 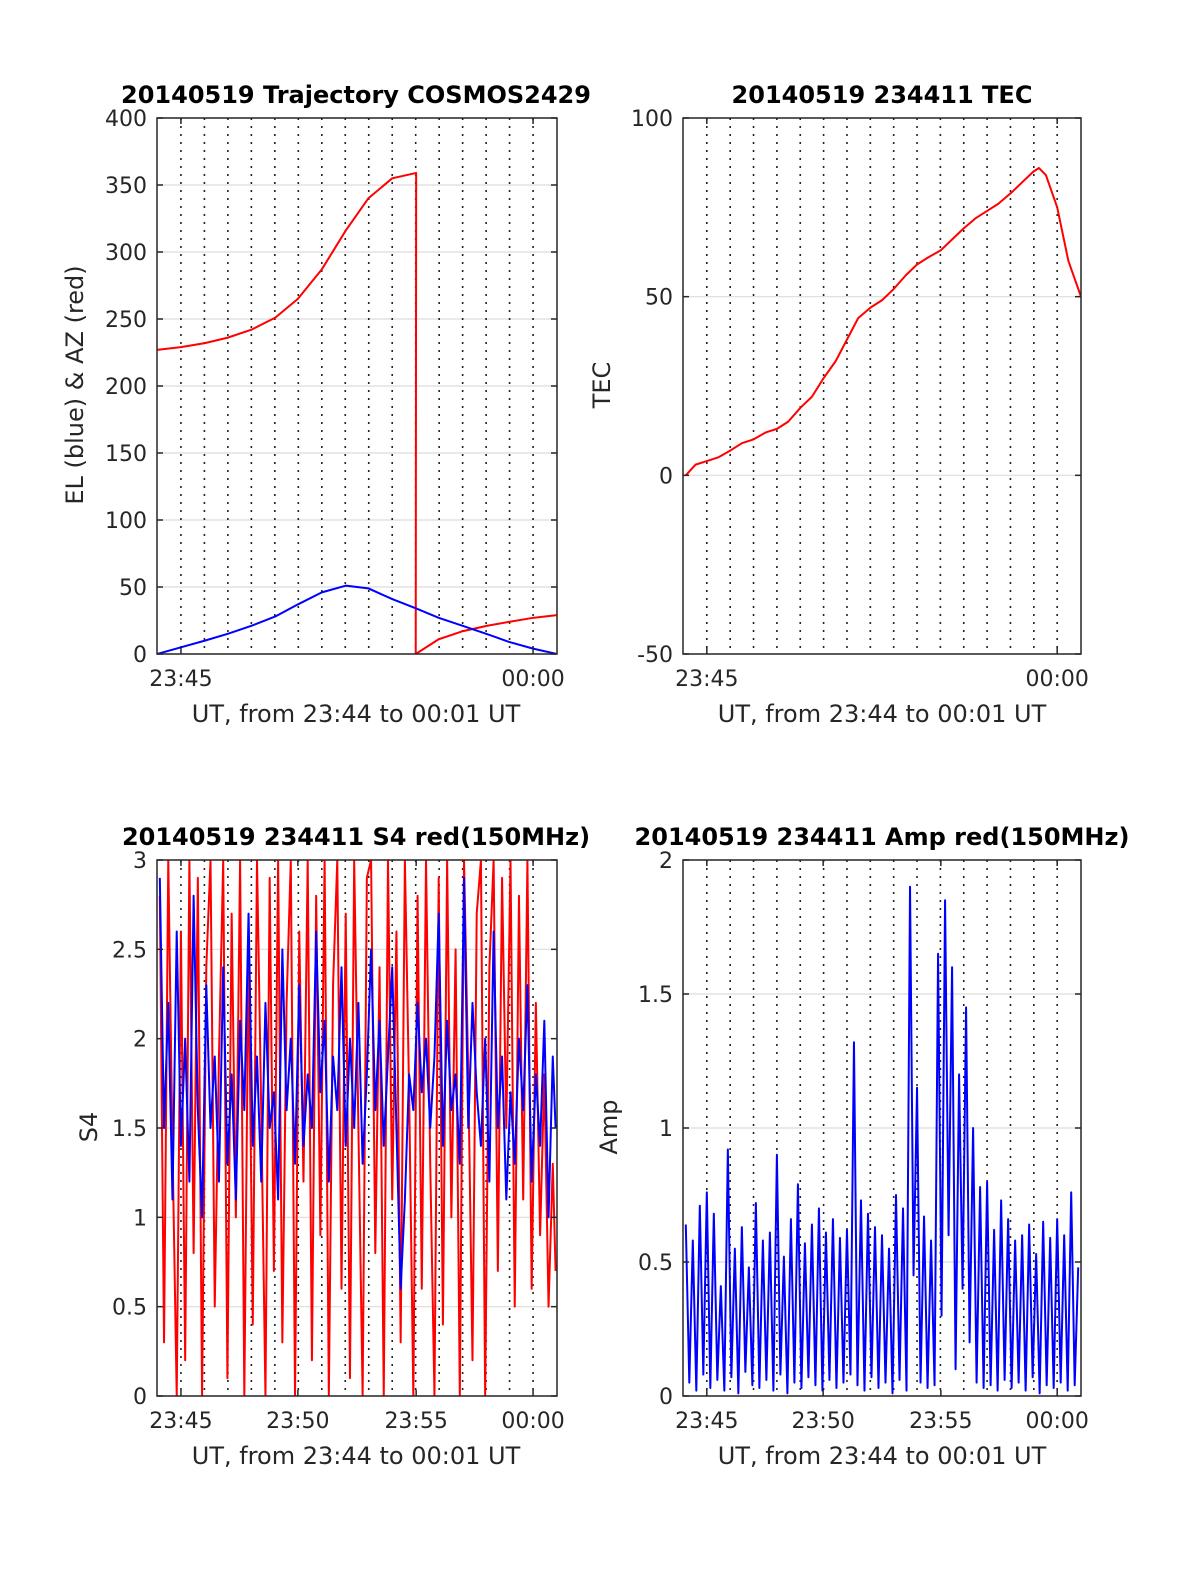 I want to click on s4-ytick-label-5: 2.5, so click(x=129, y=950).